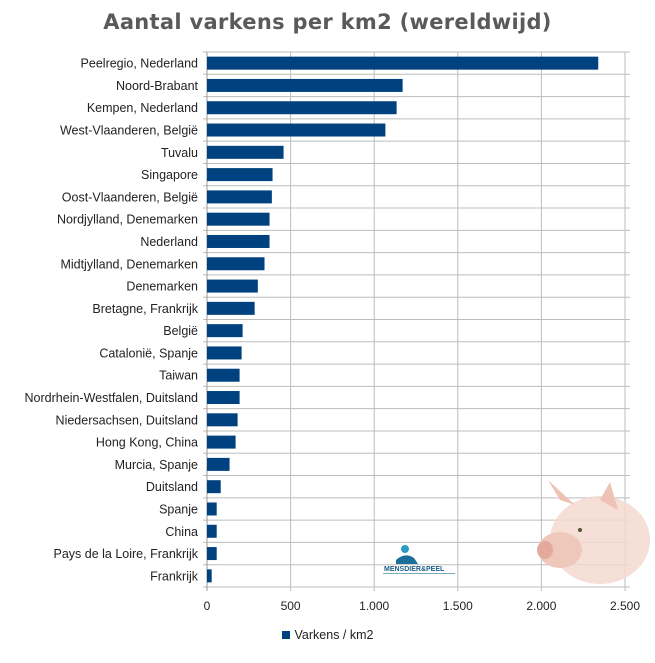  I want to click on category-label: Tuvalu, so click(179, 153).